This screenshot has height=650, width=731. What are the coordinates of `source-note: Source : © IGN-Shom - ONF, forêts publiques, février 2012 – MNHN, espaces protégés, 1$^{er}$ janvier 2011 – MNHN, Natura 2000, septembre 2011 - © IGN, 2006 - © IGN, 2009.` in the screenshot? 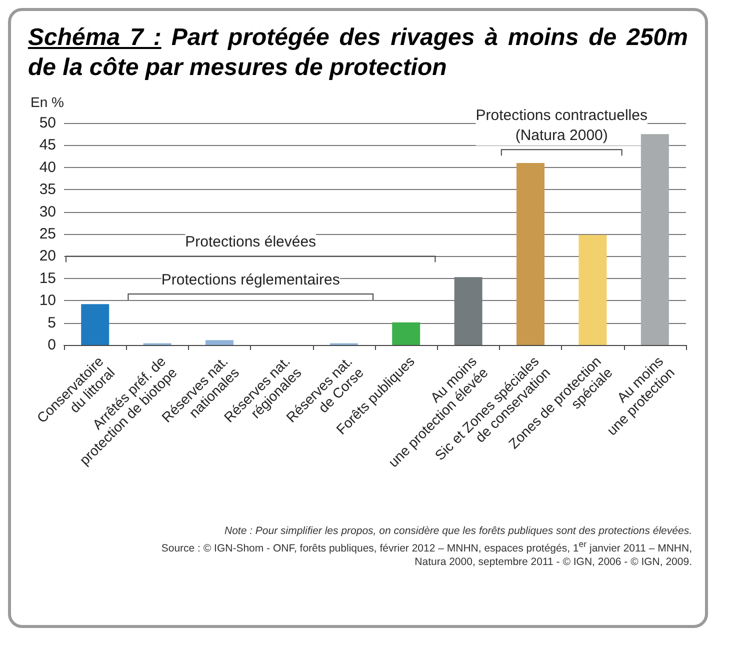 It's located at (426, 553).